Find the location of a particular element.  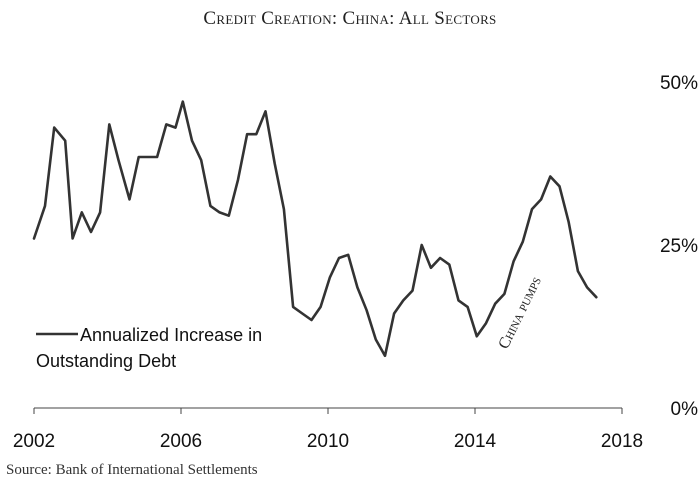

y-tick-label: 50% is located at coordinates (679, 83).